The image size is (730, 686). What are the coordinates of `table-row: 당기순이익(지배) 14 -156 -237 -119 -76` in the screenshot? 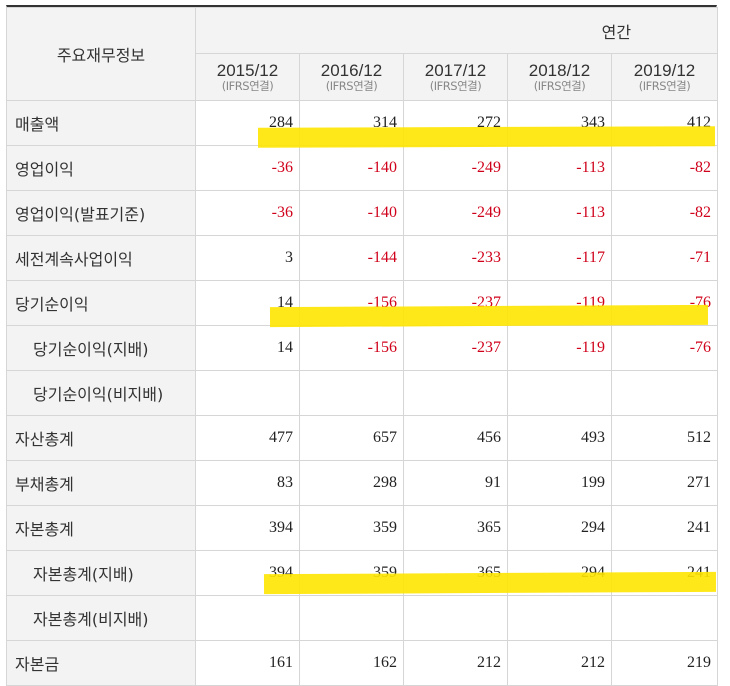 It's located at (362, 348).